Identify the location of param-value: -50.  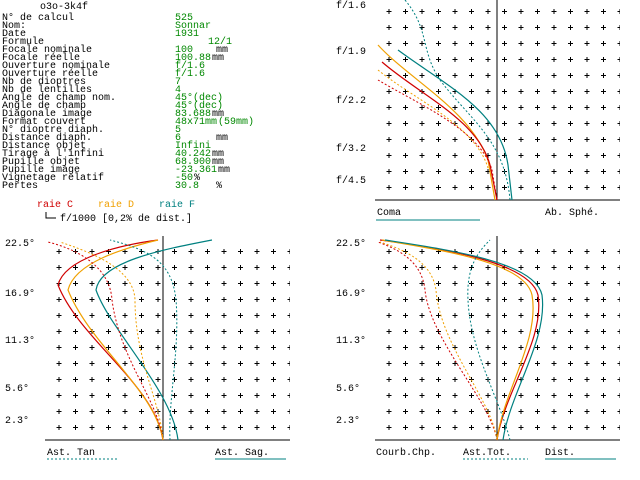
(184, 178).